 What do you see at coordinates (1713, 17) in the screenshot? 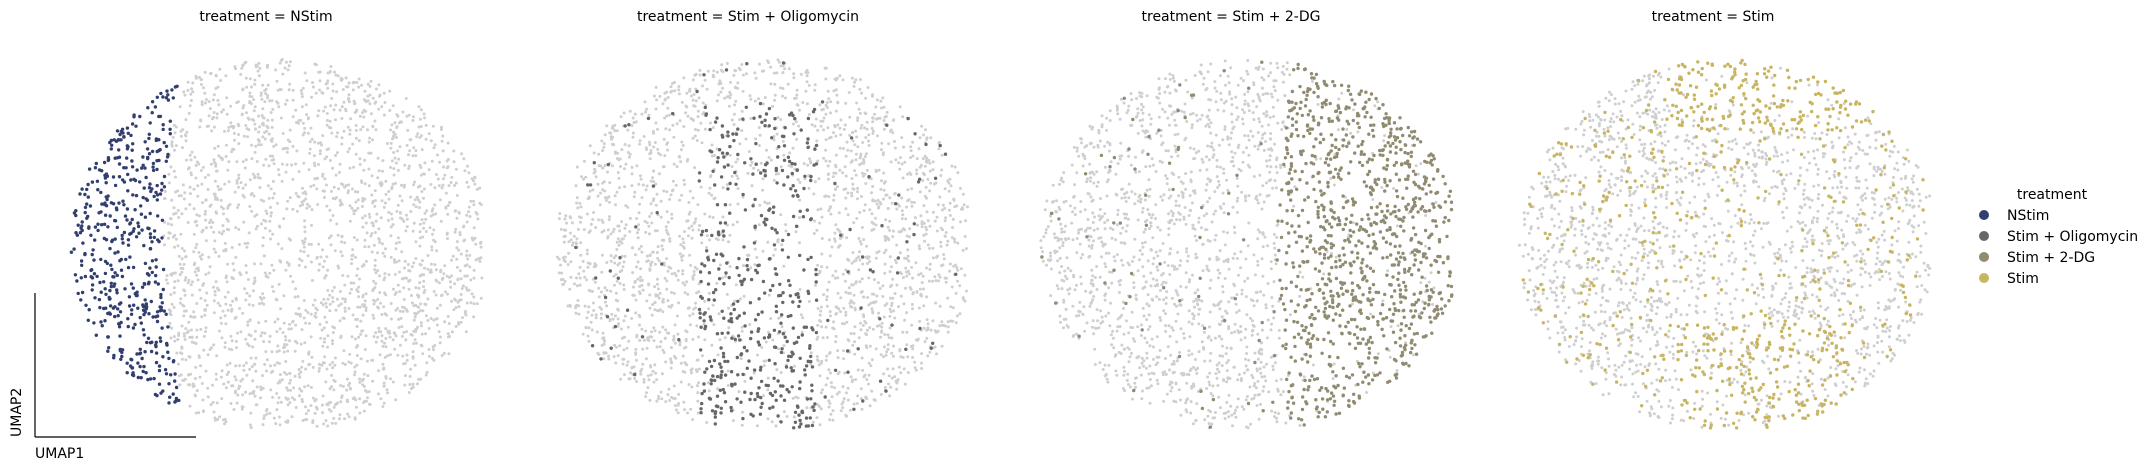
I see `panel-title-stim: treatment = Stim` at bounding box center [1713, 17].